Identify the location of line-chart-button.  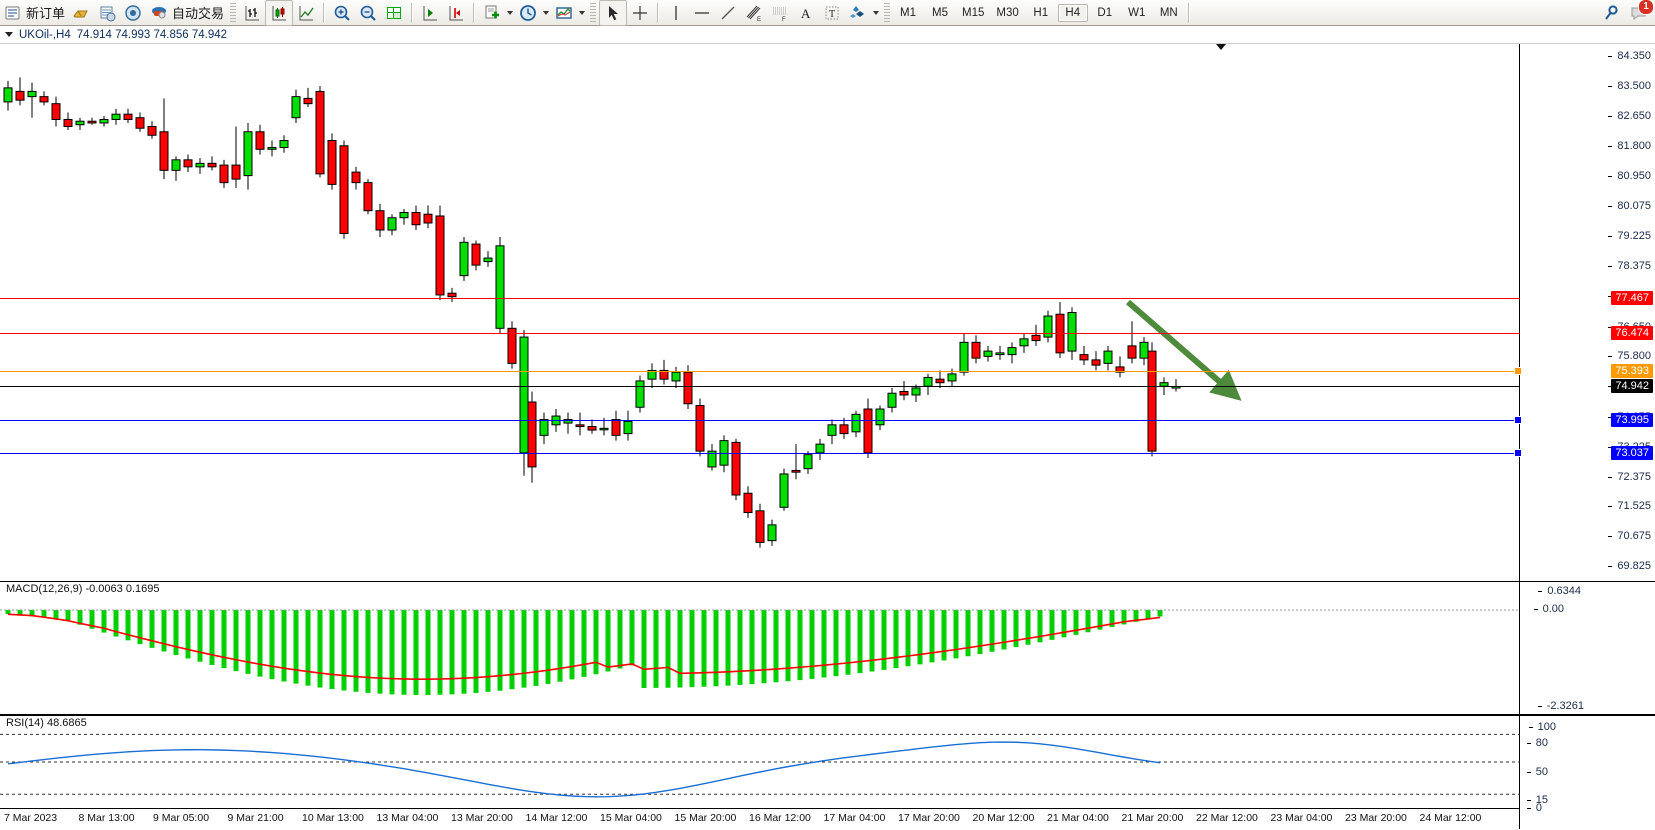
(306, 13).